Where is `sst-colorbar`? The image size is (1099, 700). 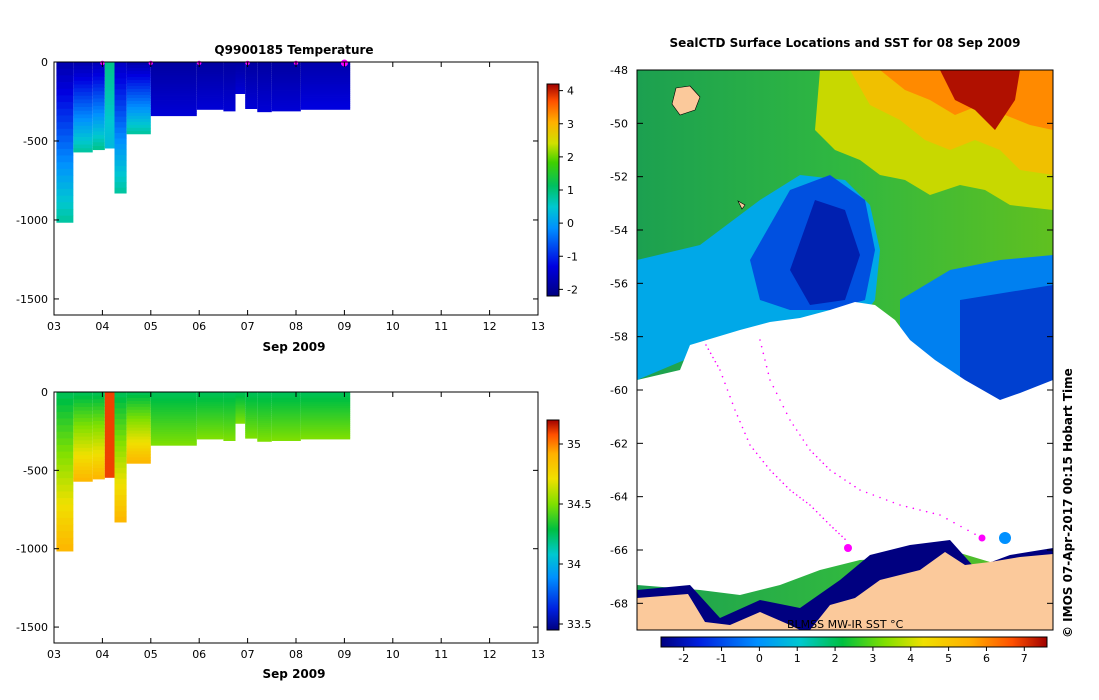
sst-colorbar is located at coordinates (854, 642).